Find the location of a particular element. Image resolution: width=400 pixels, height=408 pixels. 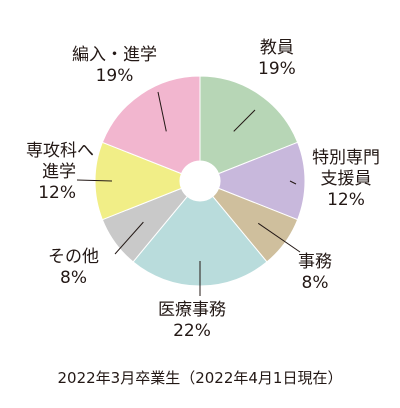

label-special-support-value: 12% is located at coordinates (346, 200).